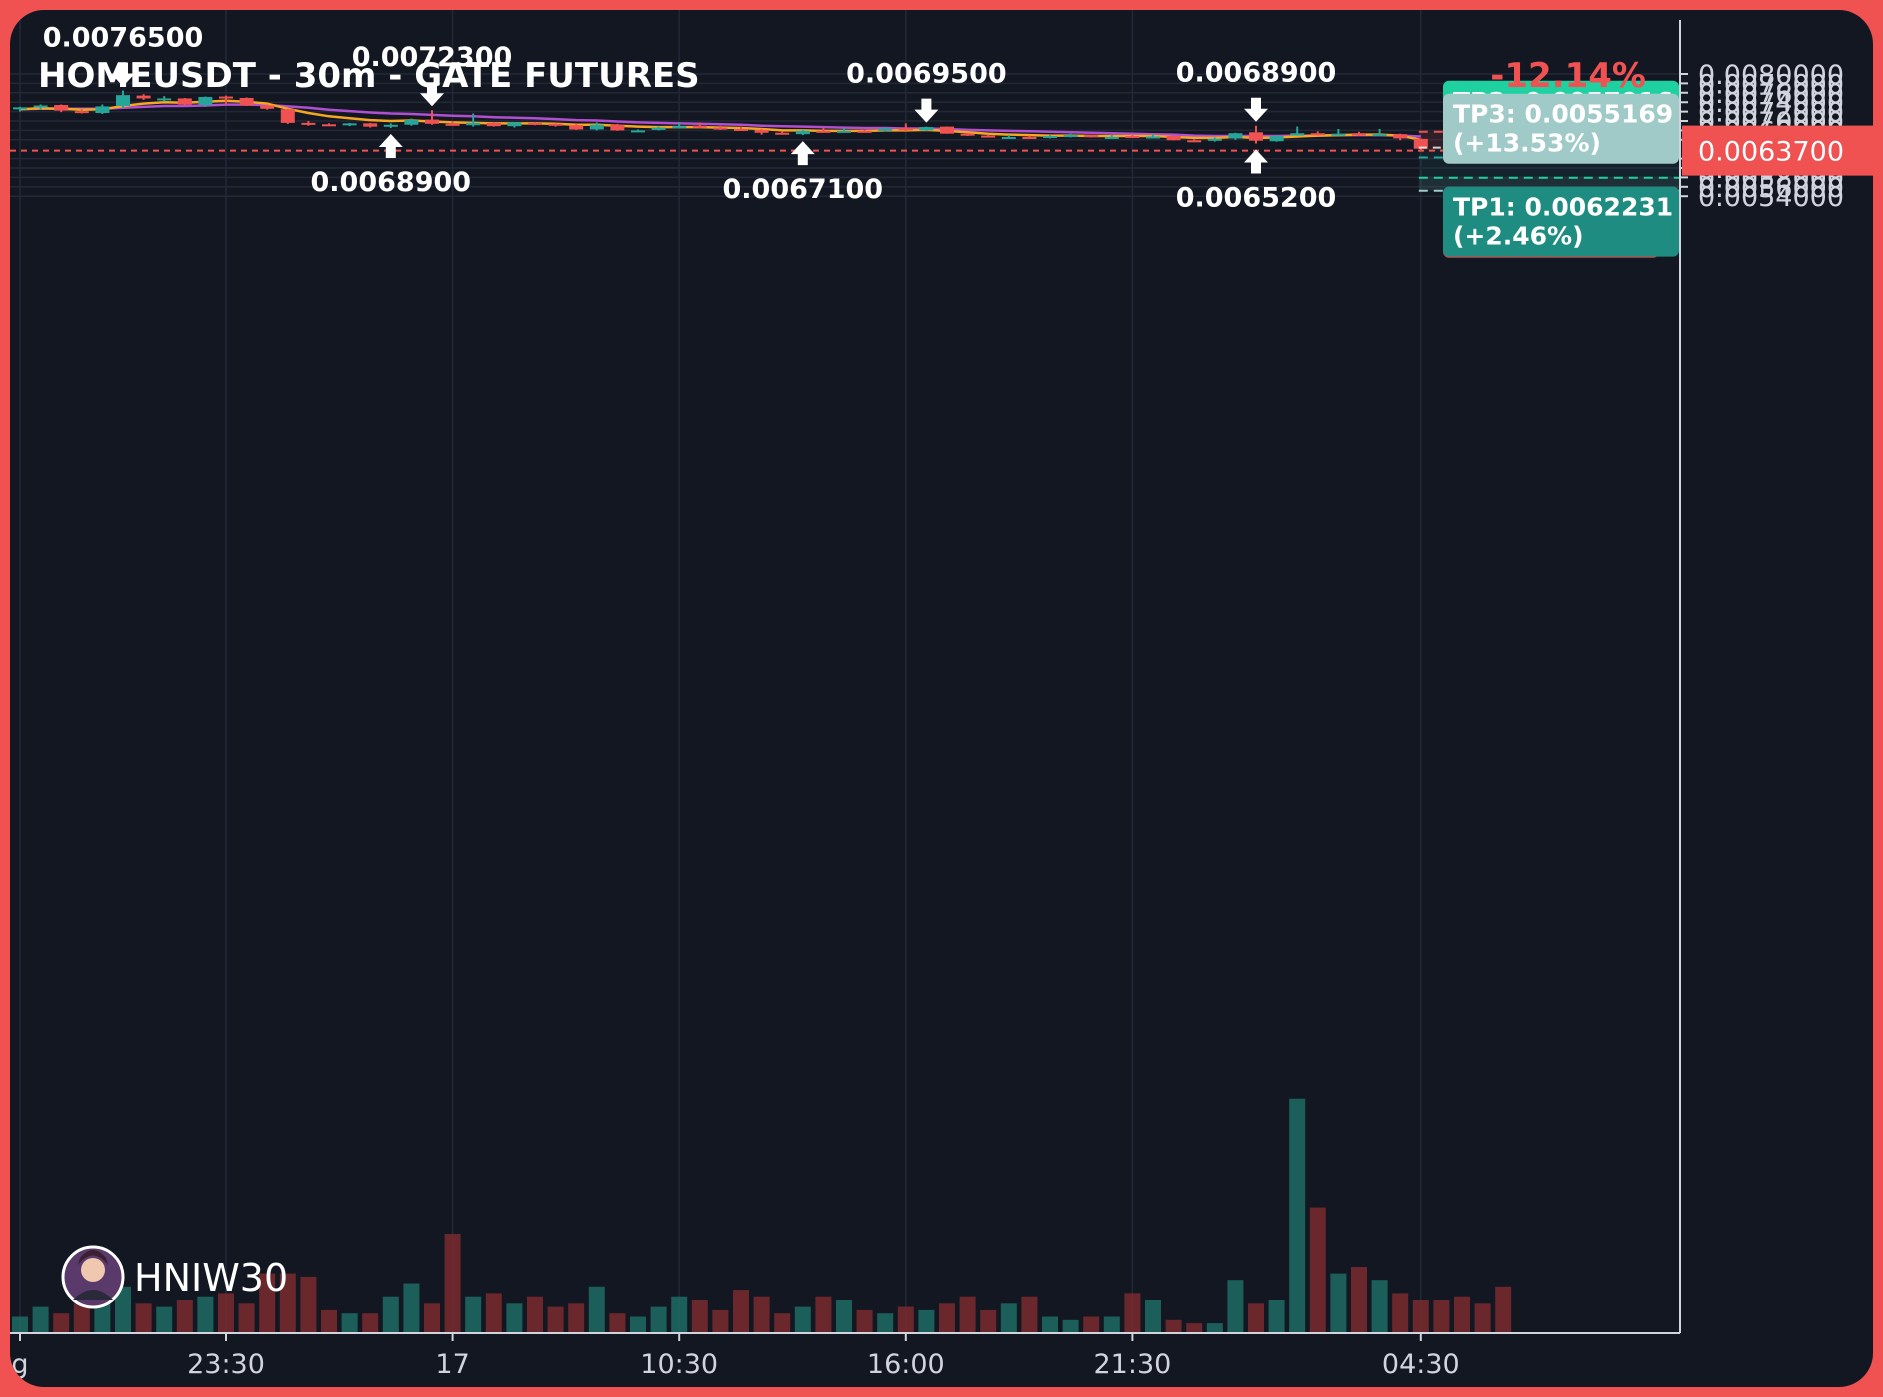 The image size is (1883, 1397). I want to click on tp1-label-box: TP1: 0.0062231(+2.46%), so click(1561, 221).